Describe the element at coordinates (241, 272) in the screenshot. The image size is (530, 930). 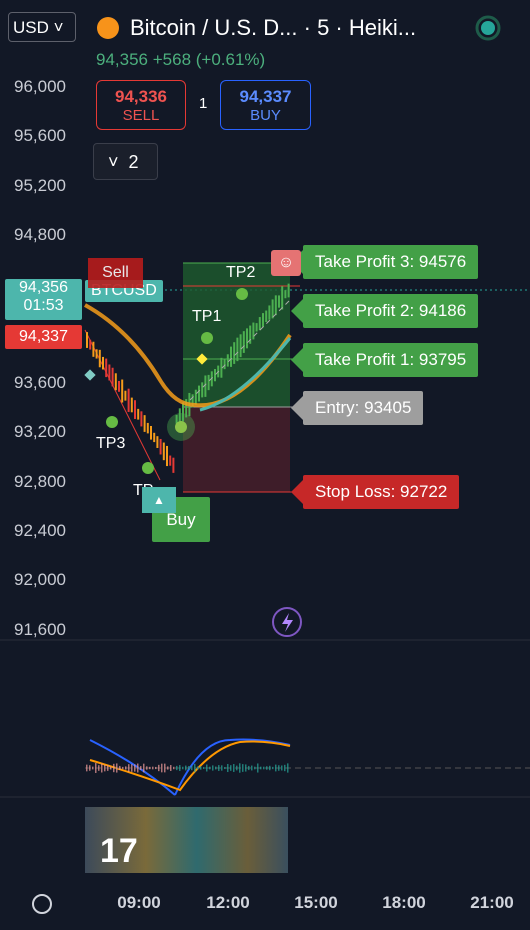
I see `tp2-marker: TP2` at that location.